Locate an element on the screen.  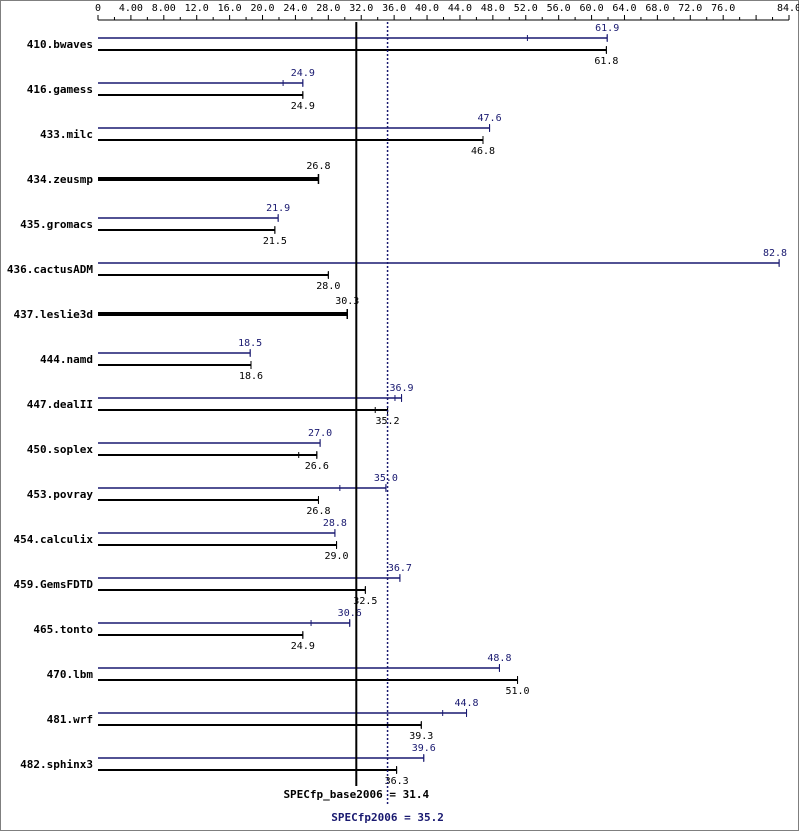
benchmark-label: 410.bwaves is located at coordinates (60, 44).